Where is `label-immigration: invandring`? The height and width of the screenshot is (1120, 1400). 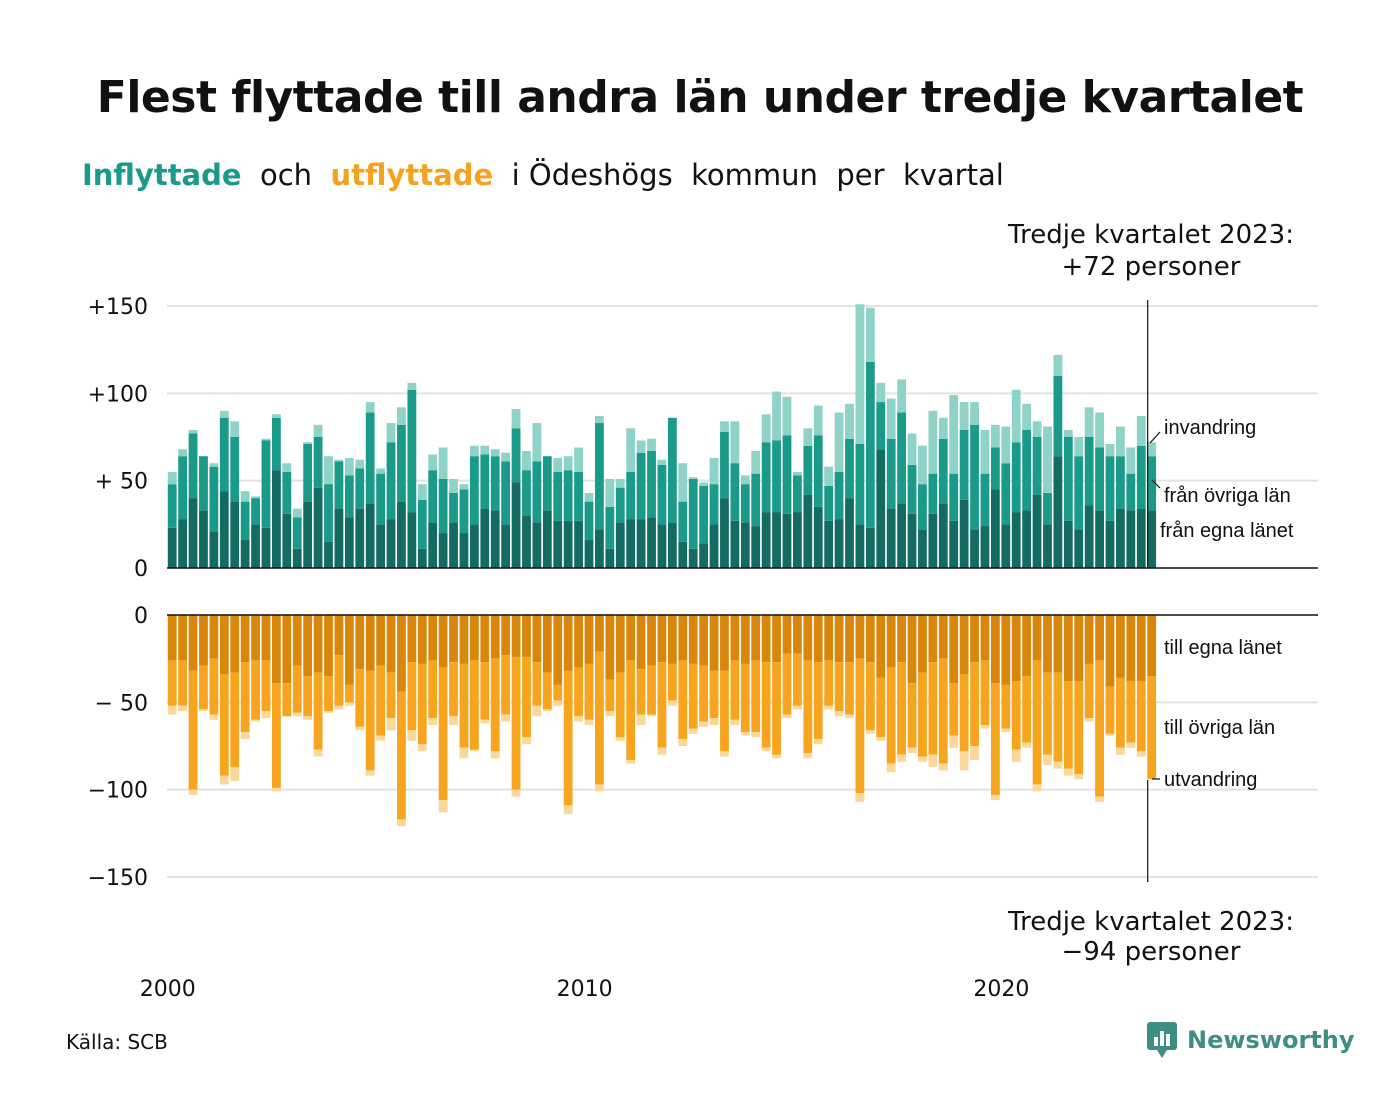 label-immigration: invandring is located at coordinates (1210, 428).